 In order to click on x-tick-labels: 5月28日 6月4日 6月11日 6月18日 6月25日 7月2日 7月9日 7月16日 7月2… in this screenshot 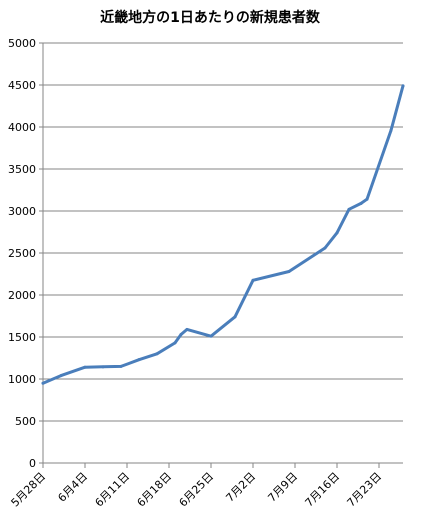, I will do `click(197, 490)`.